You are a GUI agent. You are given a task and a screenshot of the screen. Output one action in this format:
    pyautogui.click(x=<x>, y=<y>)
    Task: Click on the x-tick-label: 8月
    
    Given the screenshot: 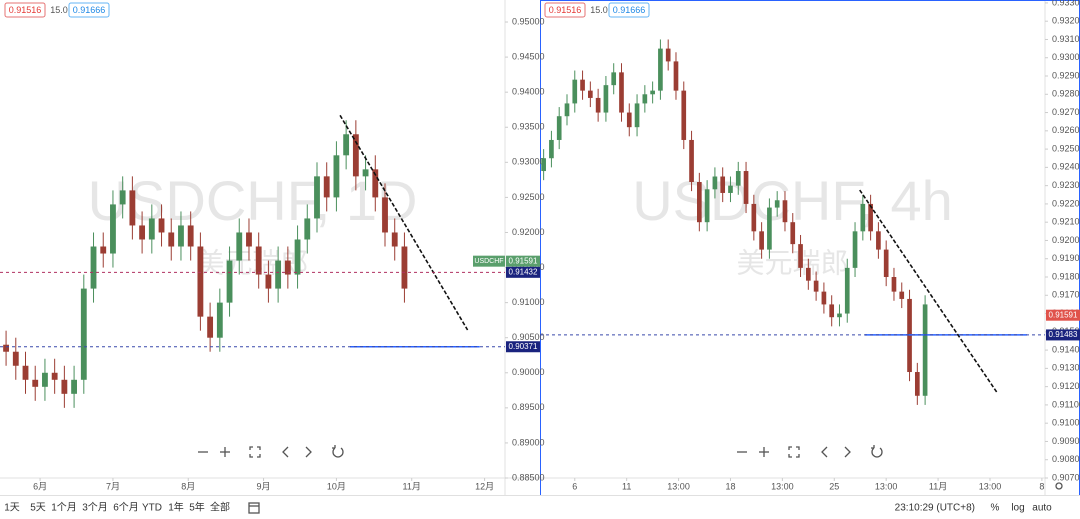 What is the action you would take?
    pyautogui.click(x=188, y=486)
    